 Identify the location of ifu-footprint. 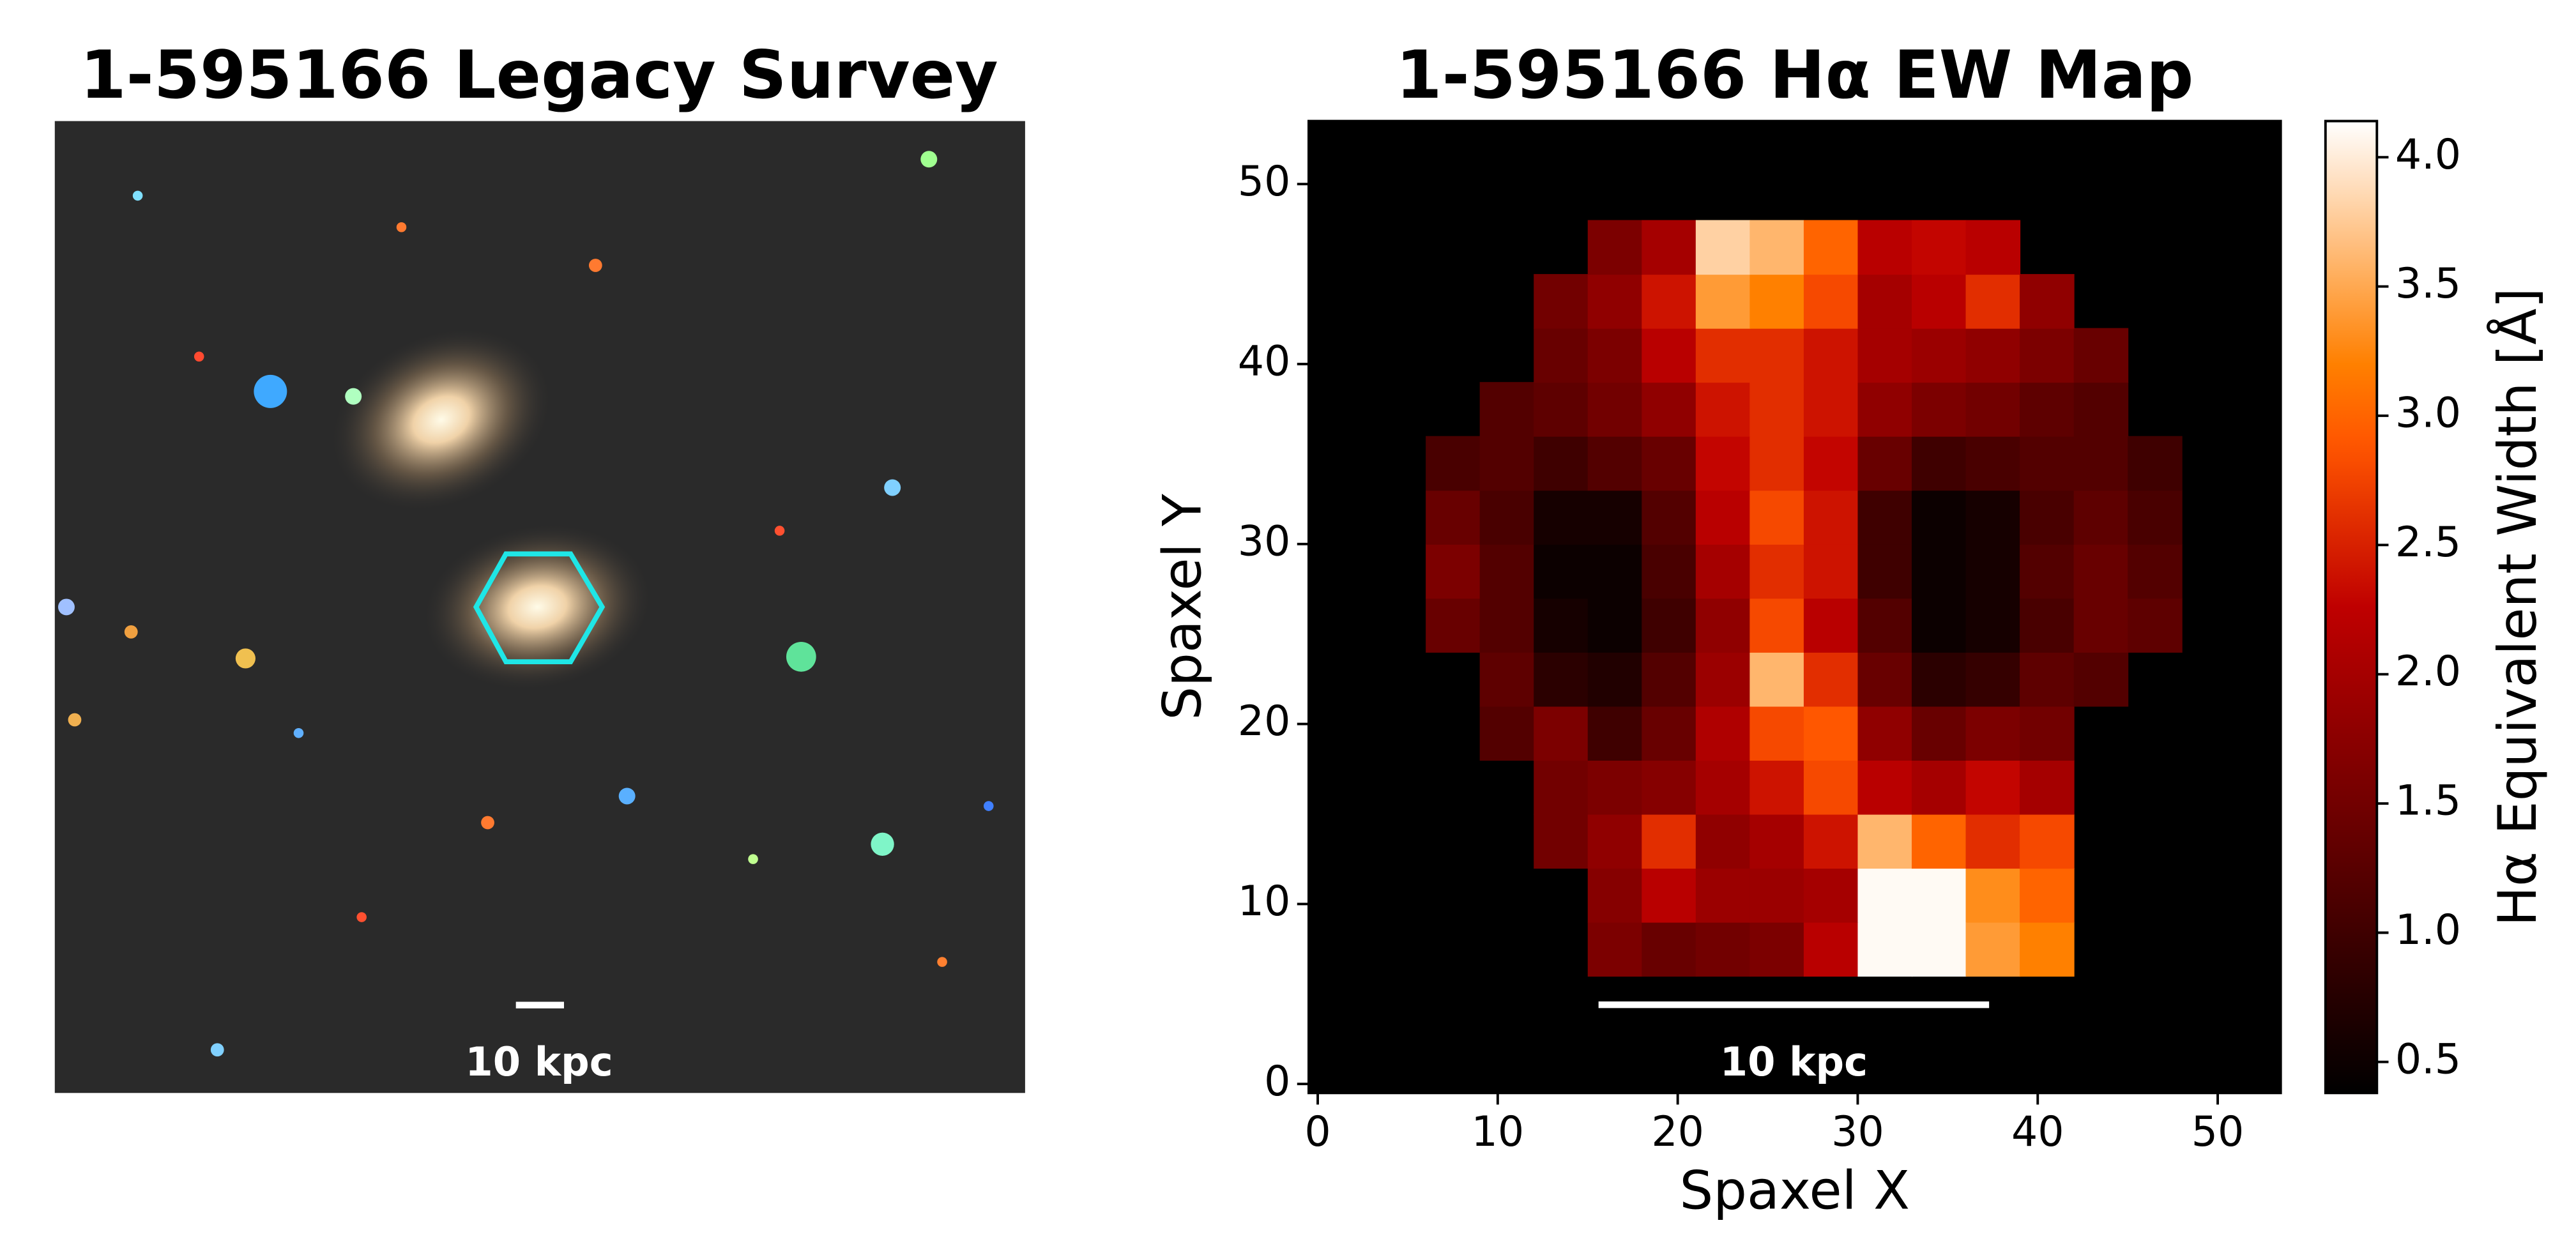
(539, 608).